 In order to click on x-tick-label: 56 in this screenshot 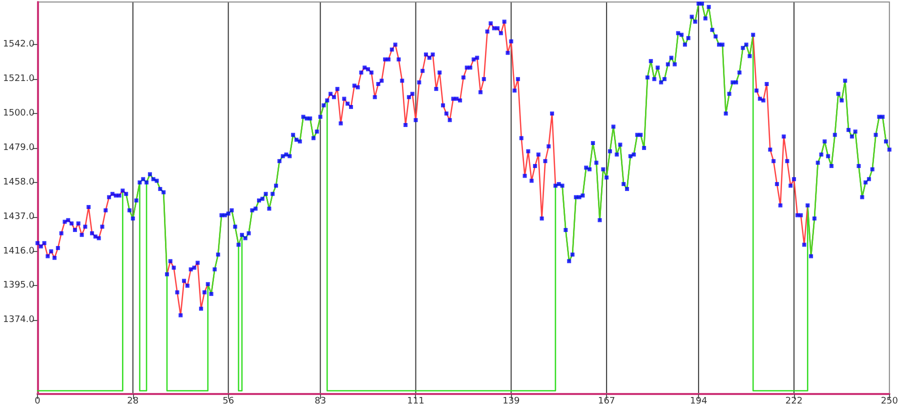, I will do `click(228, 401)`.